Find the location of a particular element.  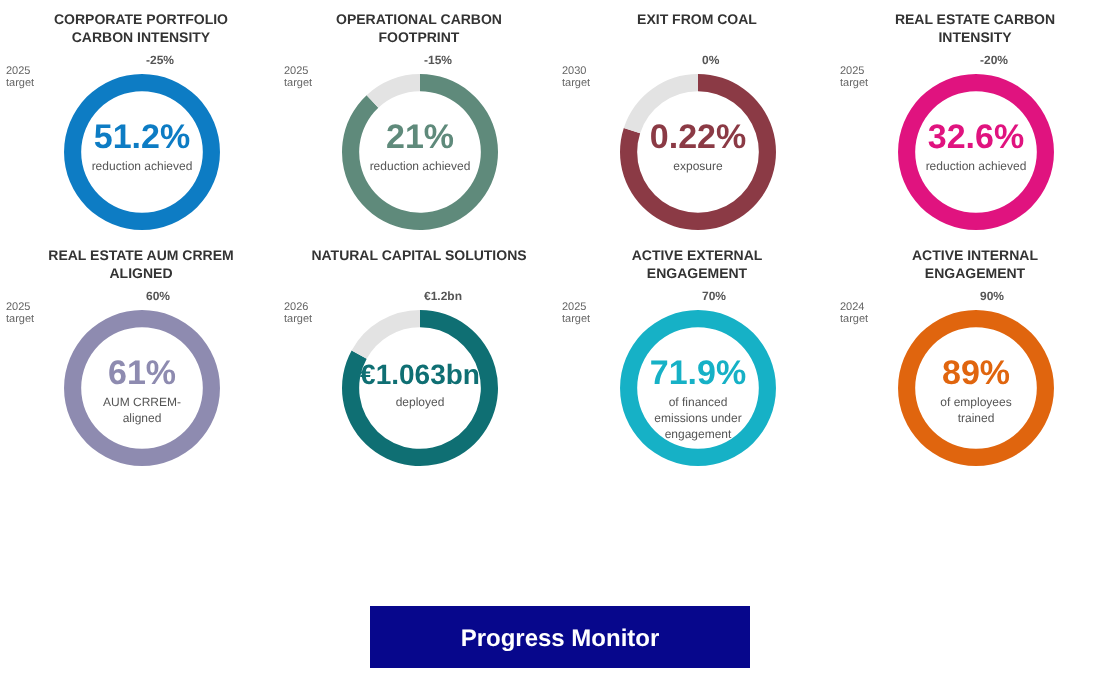

text: 0.22% is located at coordinates (698, 138).